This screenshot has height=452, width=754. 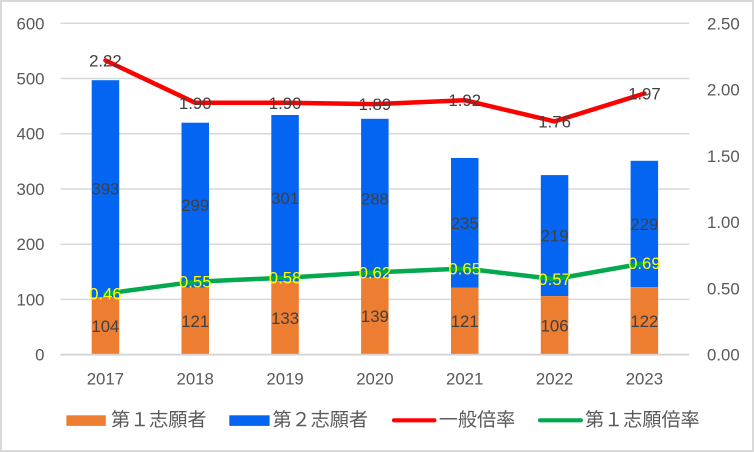 What do you see at coordinates (105, 294) in the screenshot?
I see `svg-text: 0.46` at bounding box center [105, 294].